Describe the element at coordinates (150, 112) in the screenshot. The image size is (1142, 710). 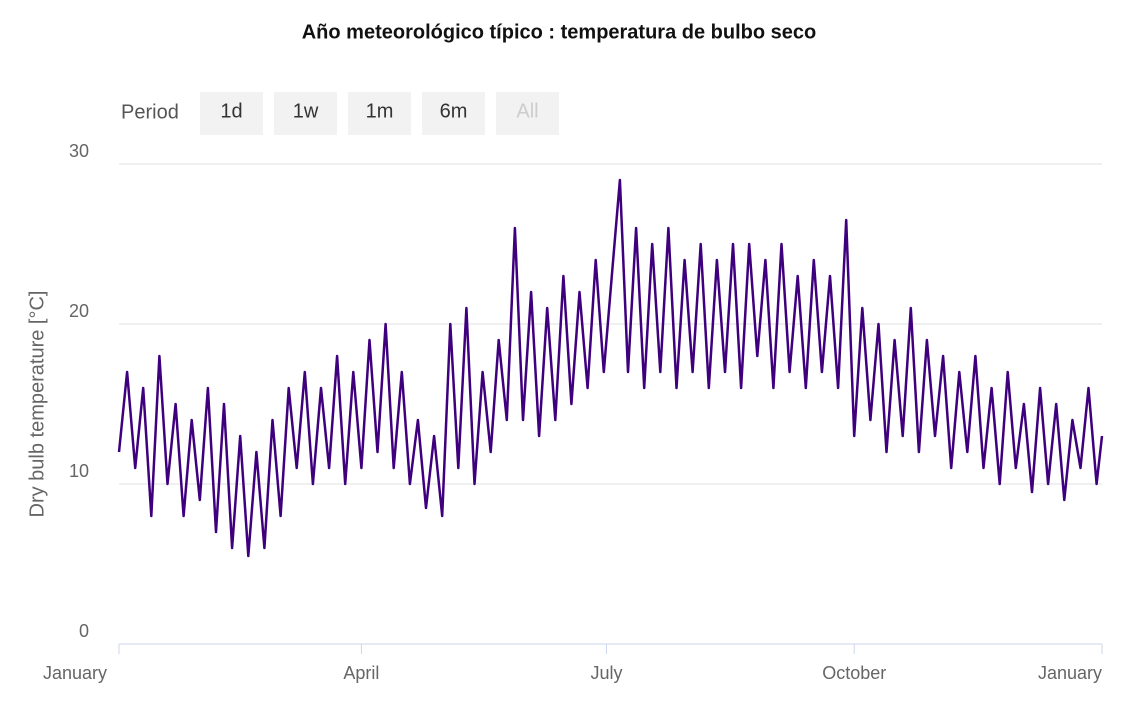
I see `range-label: Period` at that location.